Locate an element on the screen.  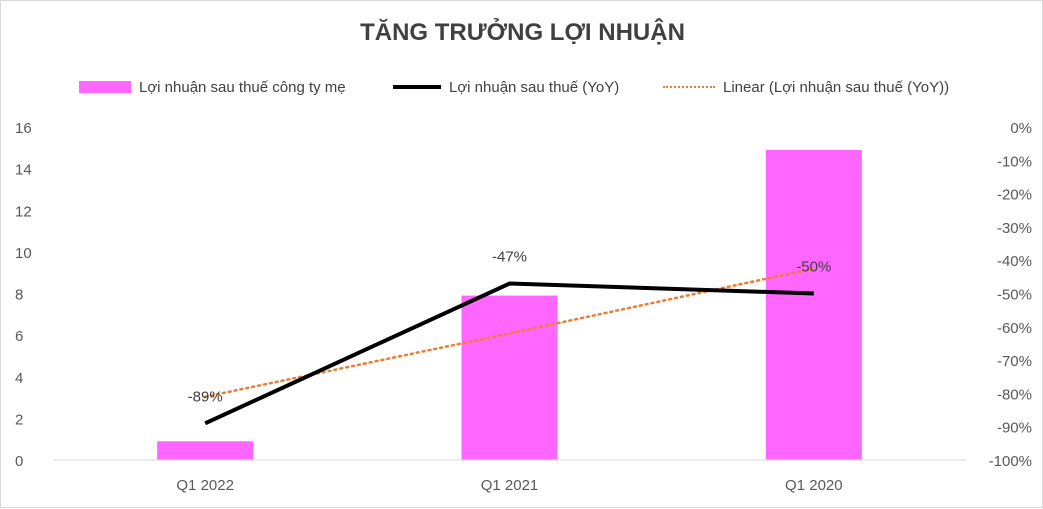
y-left-tick-label: 16 is located at coordinates (23, 128).